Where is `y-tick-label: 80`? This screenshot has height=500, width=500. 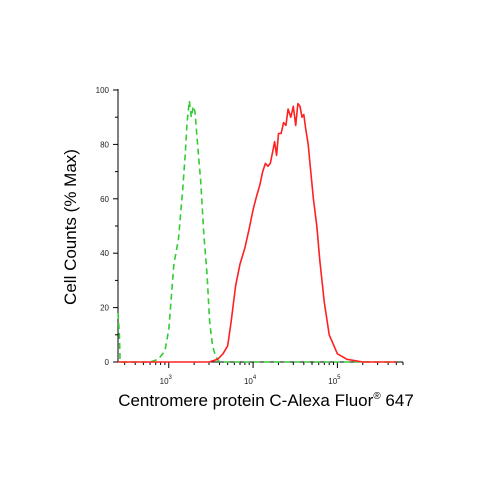 y-tick-label: 80 is located at coordinates (104, 144).